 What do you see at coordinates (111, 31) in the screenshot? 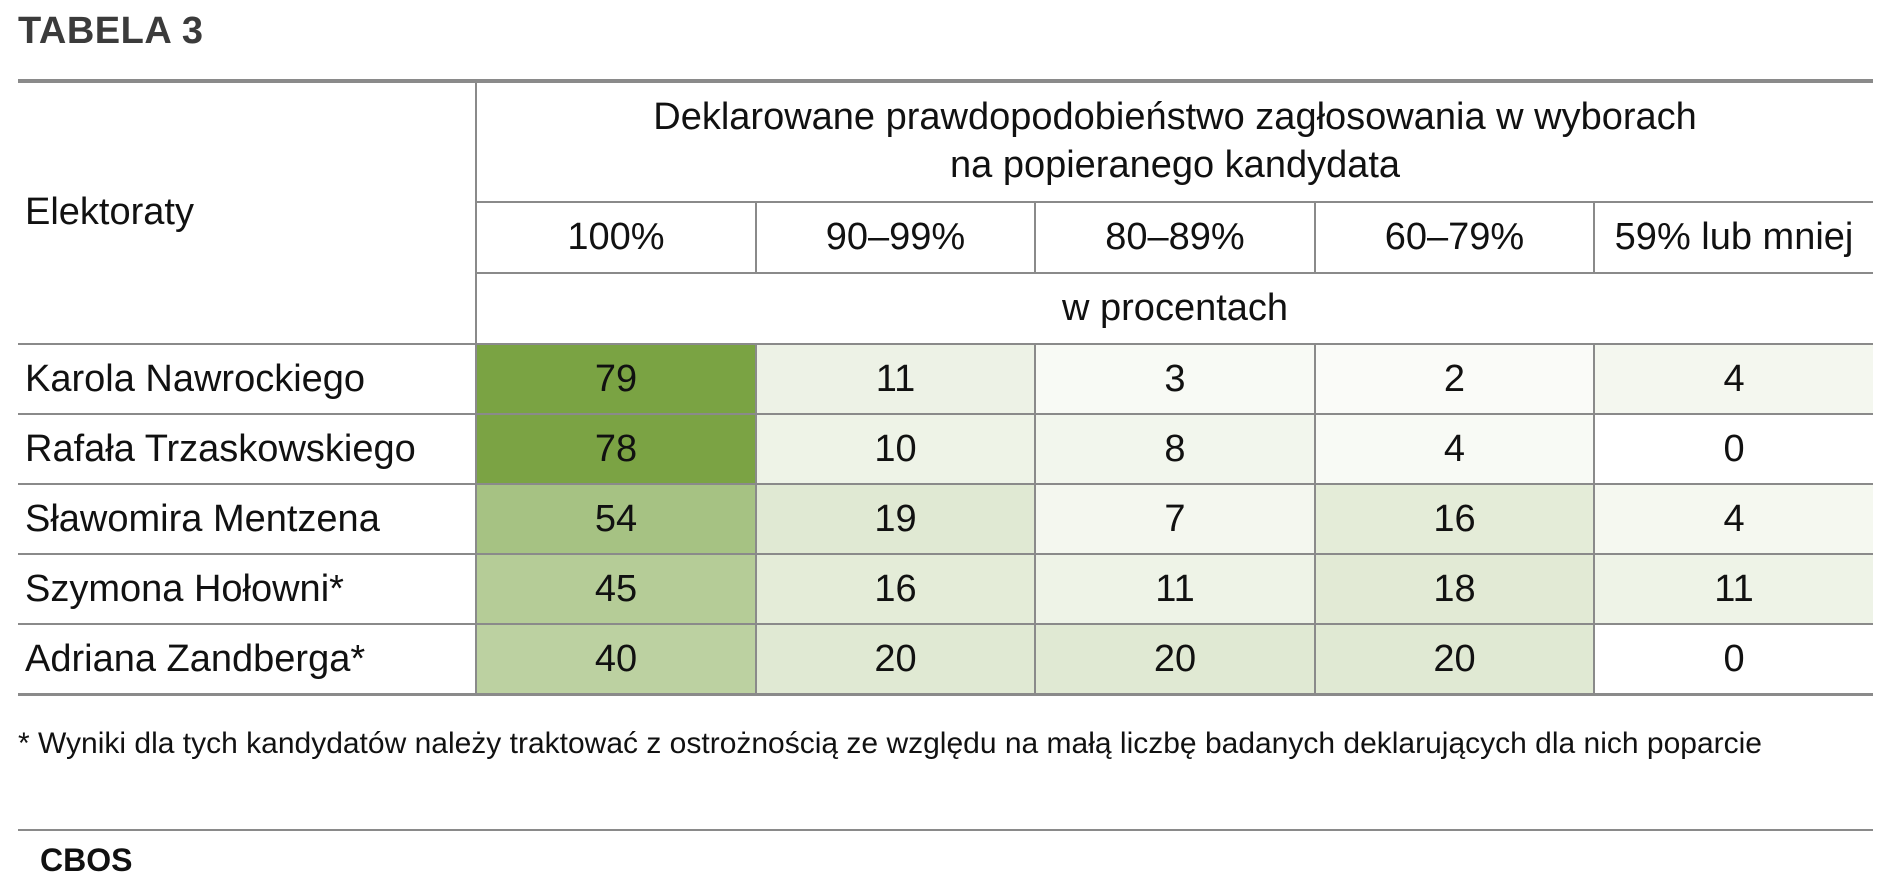
I see `table-title: TABELA 3` at bounding box center [111, 31].